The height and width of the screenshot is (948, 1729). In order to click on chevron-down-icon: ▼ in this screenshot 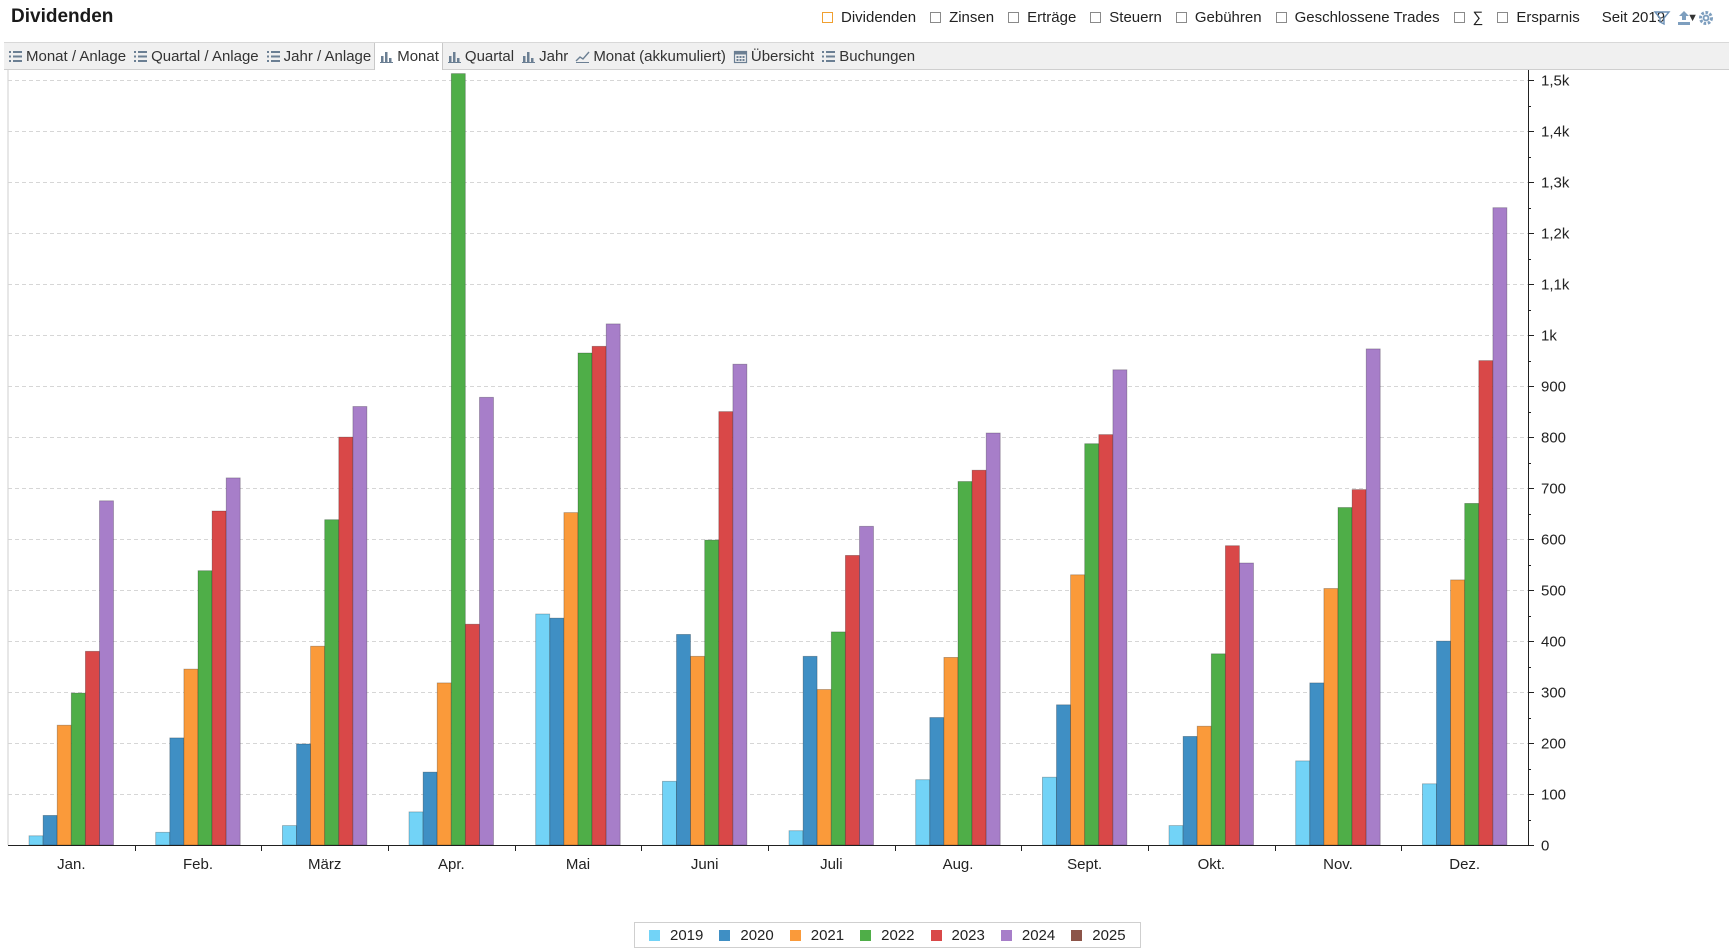, I will do `click(1692, 17)`.